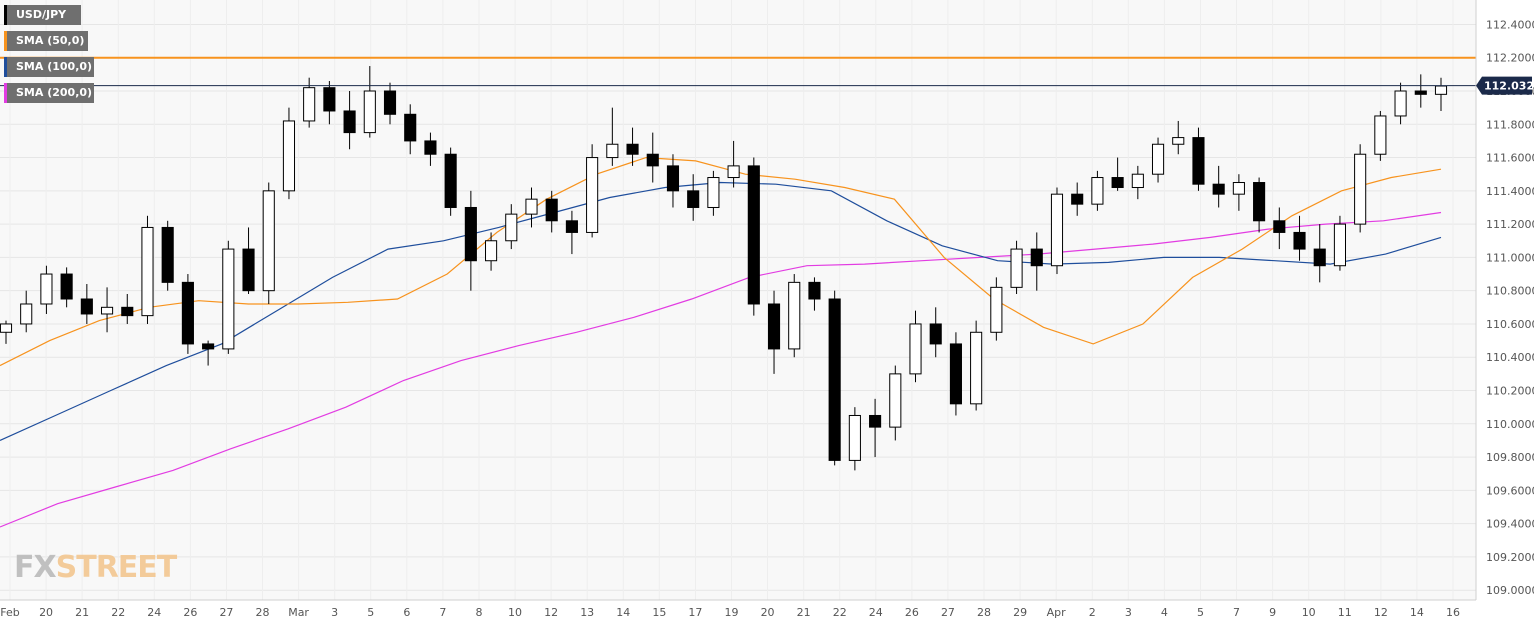  I want to click on x-tick-label: 29, so click(1020, 612).